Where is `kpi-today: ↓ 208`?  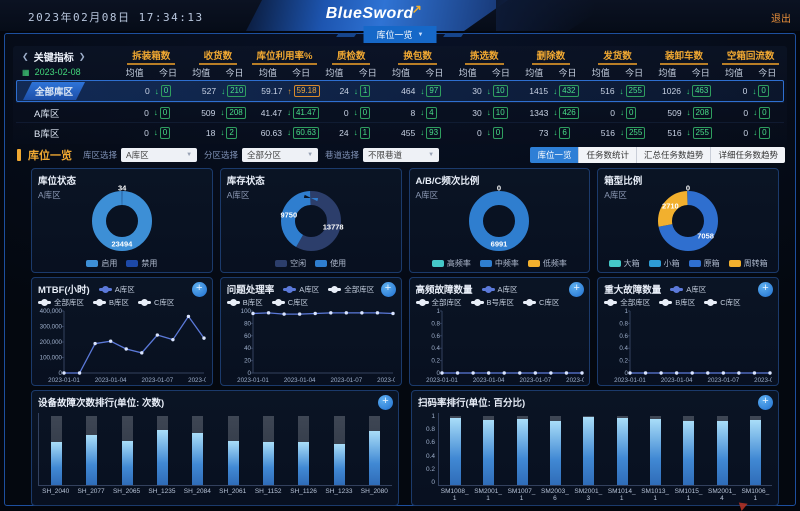
kpi-today: ↓ 208 is located at coordinates (234, 112).